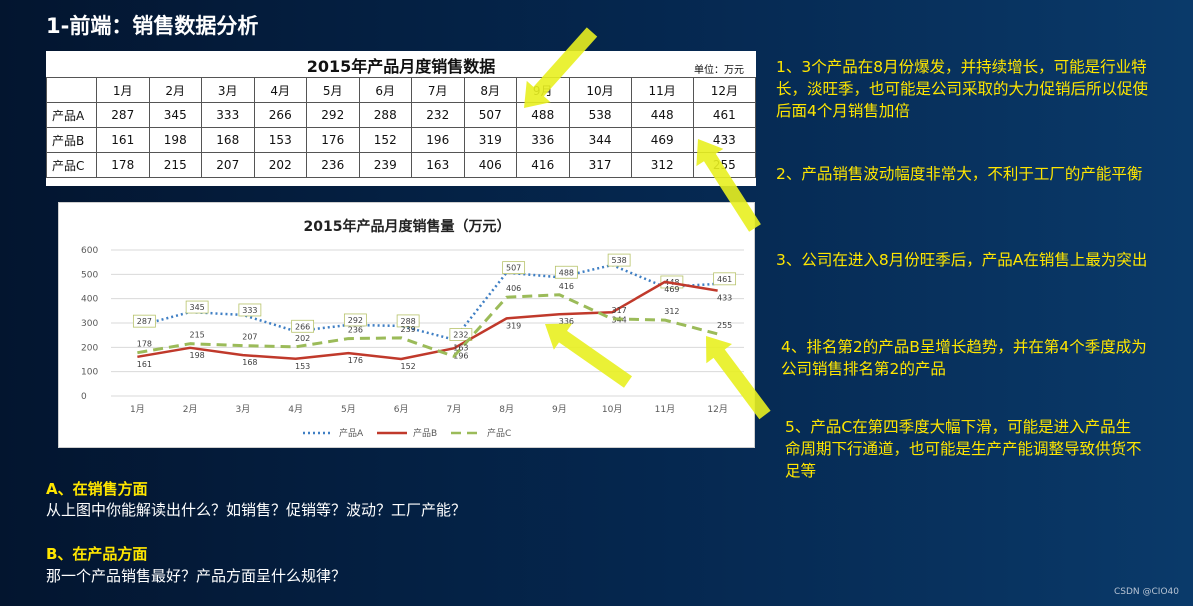  Describe the element at coordinates (662, 140) in the screenshot. I see `table-cell: 469` at that location.